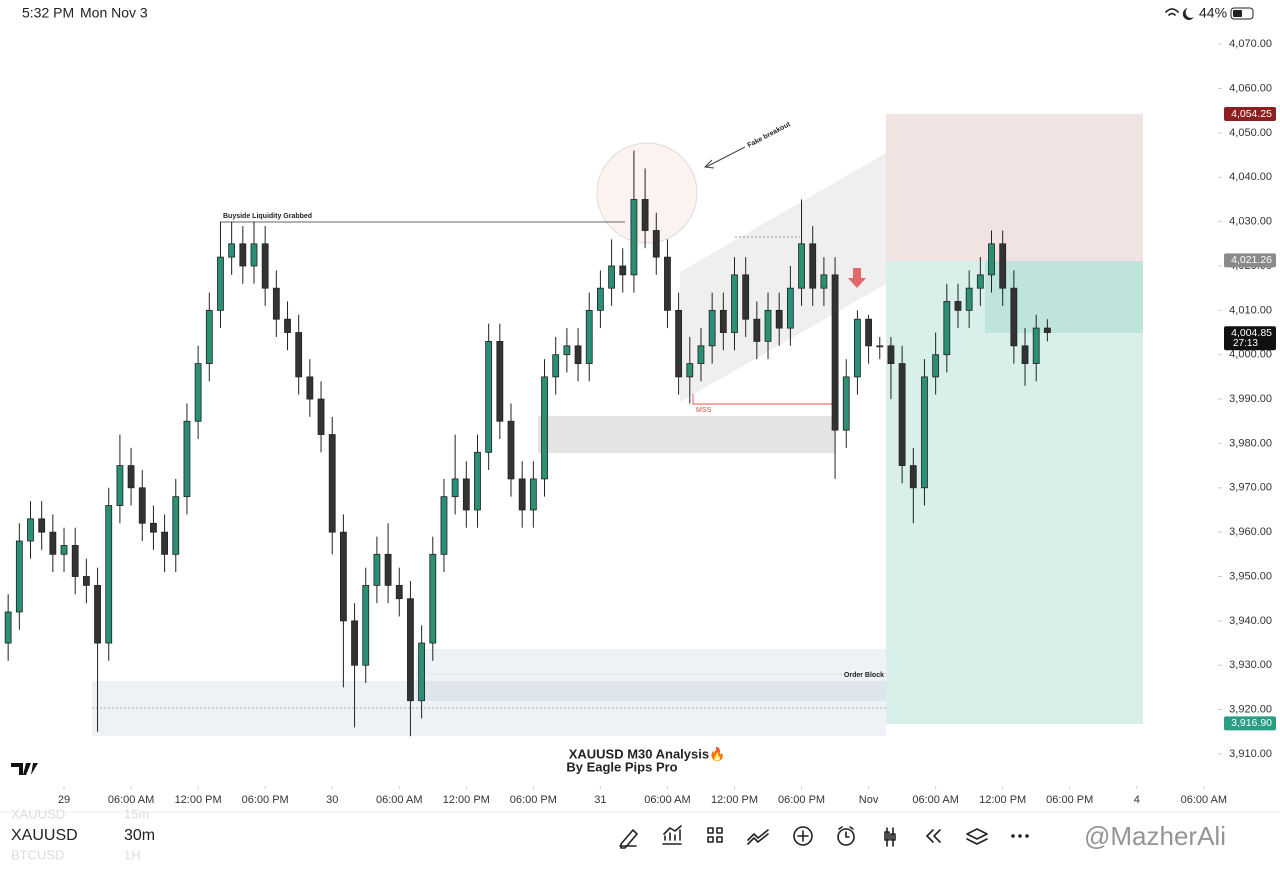 Image resolution: width=1280 pixels, height=882 pixels. I want to click on add-tool-plus, so click(803, 836).